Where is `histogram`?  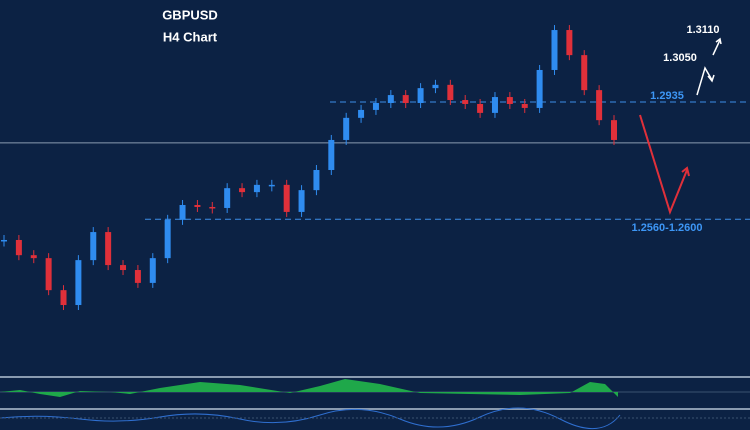 histogram is located at coordinates (309, 388).